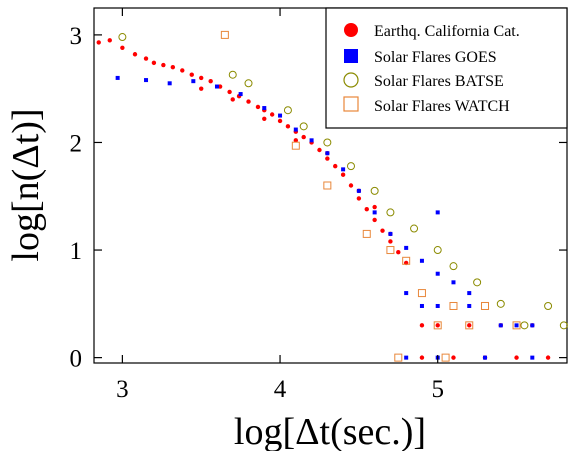 The width and height of the screenshot is (569, 451). Describe the element at coordinates (76, 36) in the screenshot. I see `y-tick-label: 3` at that location.